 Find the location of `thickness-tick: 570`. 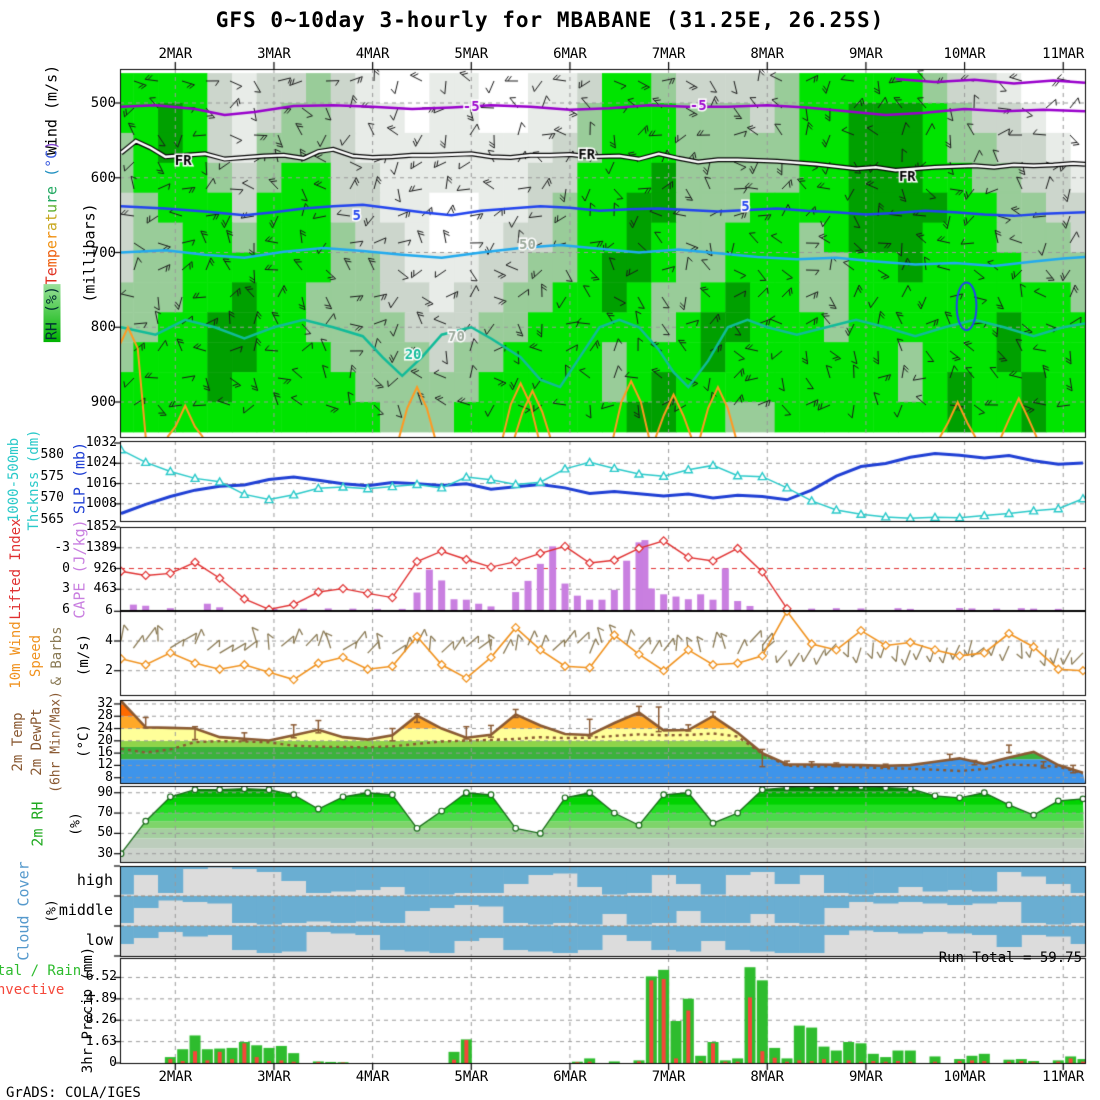

thickness-tick: 570 is located at coordinates (52, 498).